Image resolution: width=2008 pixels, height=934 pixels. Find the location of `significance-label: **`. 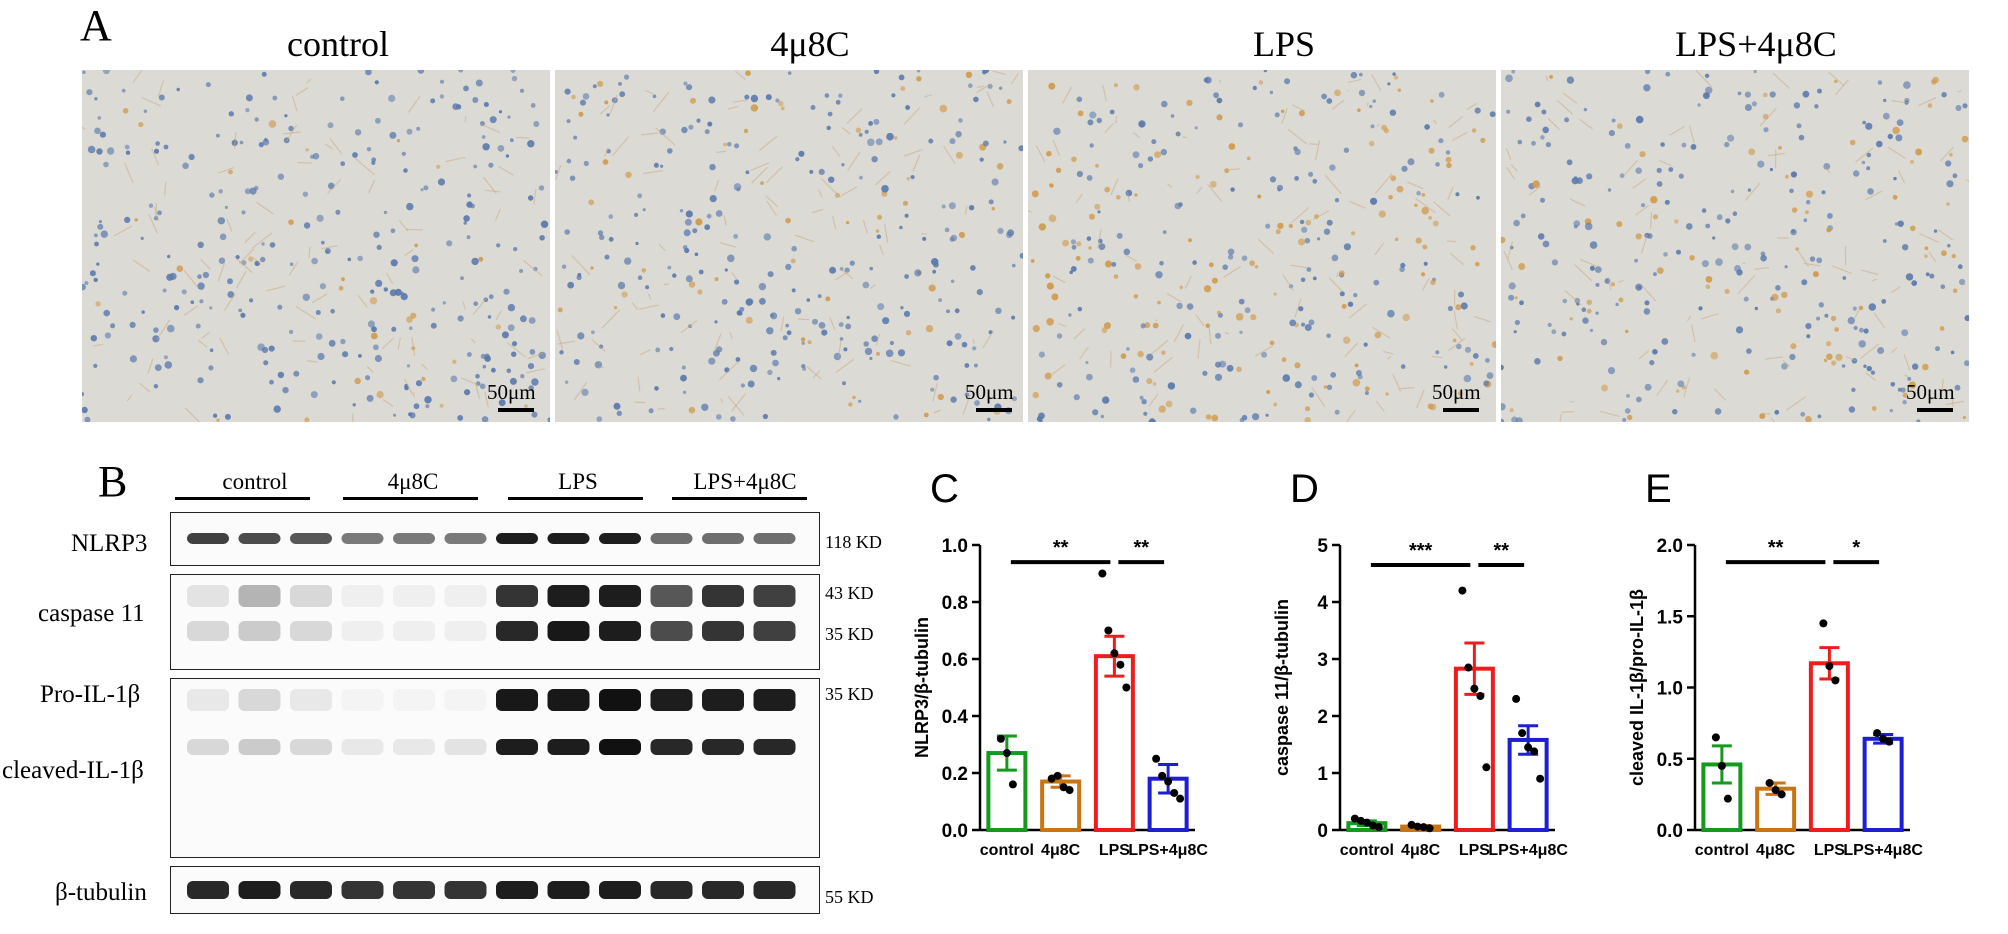

significance-label: ** is located at coordinates (1776, 548).